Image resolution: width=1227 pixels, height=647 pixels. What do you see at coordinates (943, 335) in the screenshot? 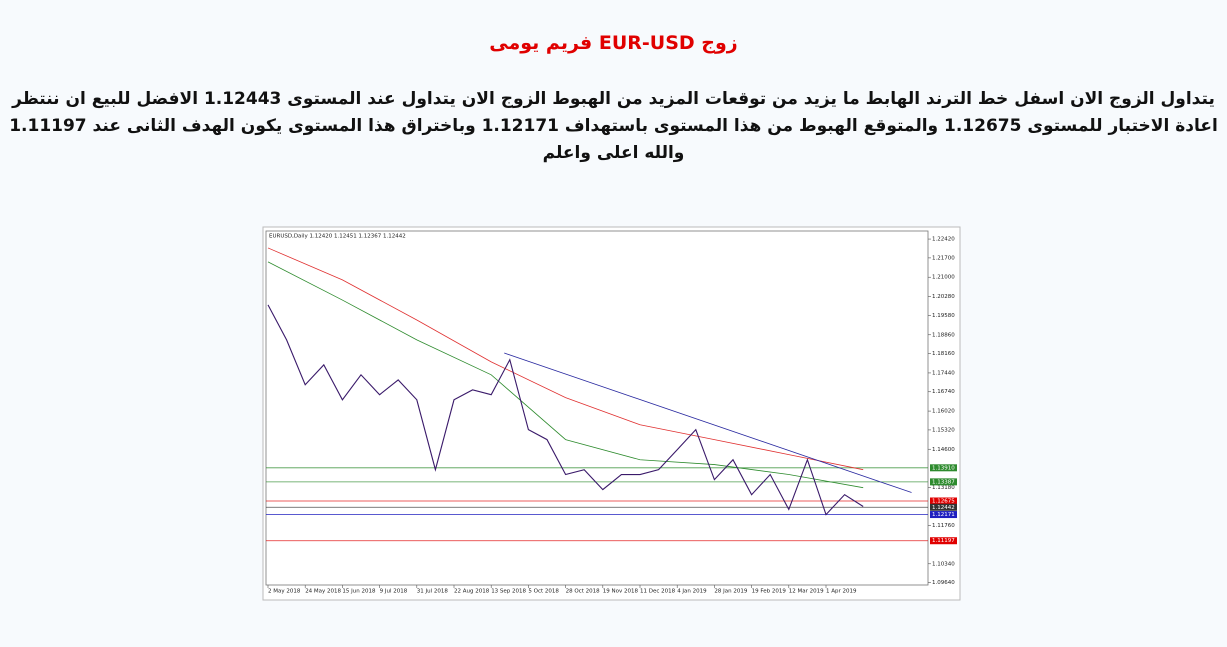
I see `y-tick-label: 1.18860` at bounding box center [943, 335].